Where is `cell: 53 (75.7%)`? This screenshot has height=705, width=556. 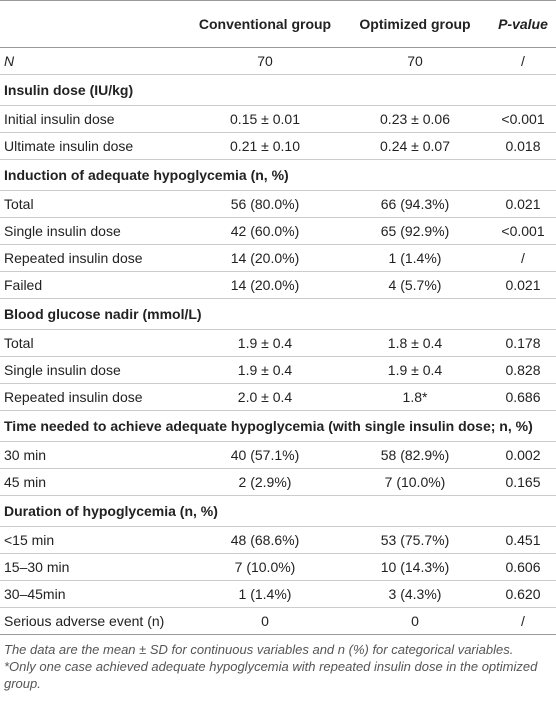
cell: 53 (75.7%) is located at coordinates (415, 540).